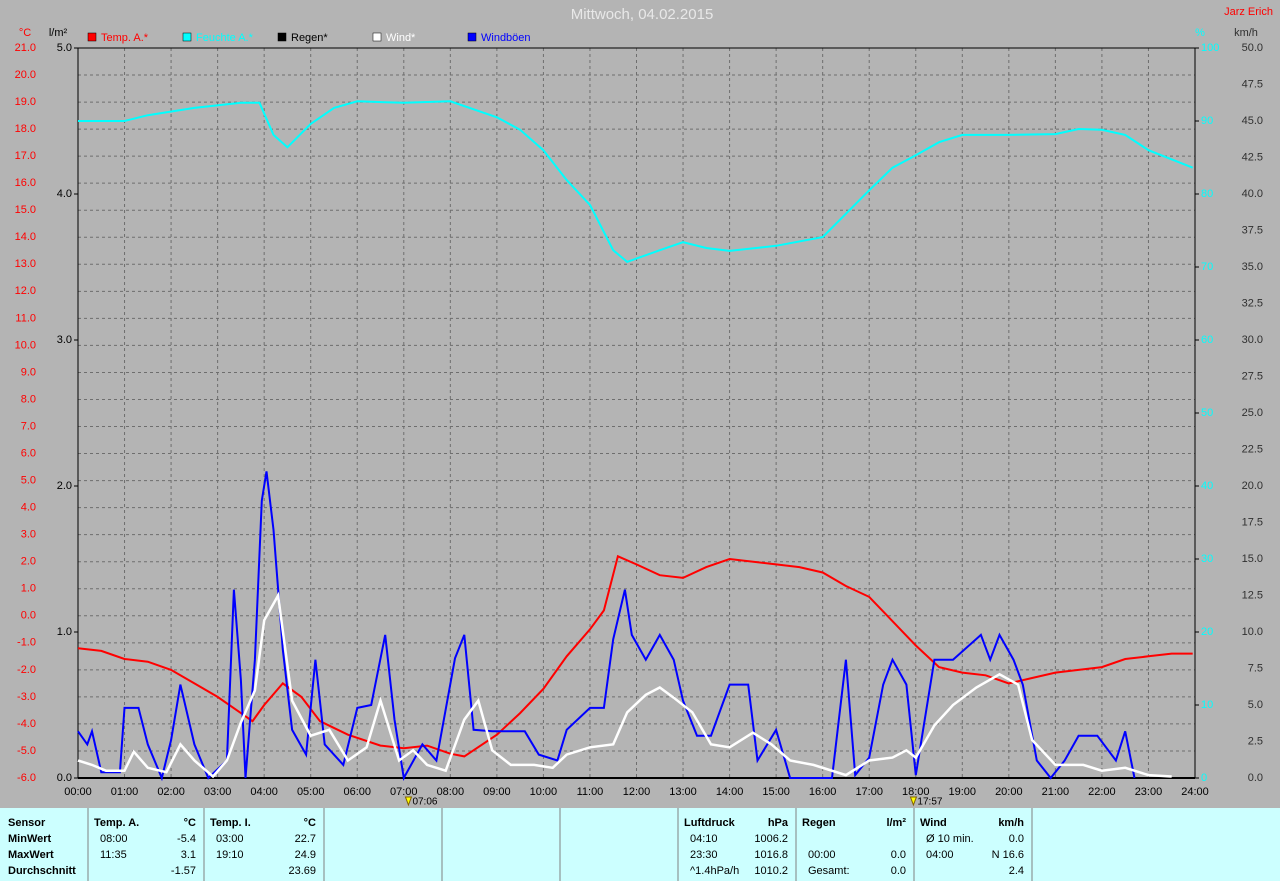 Image resolution: width=1280 pixels, height=881 pixels. I want to click on y2-tick-label: 42.5, so click(1252, 157).